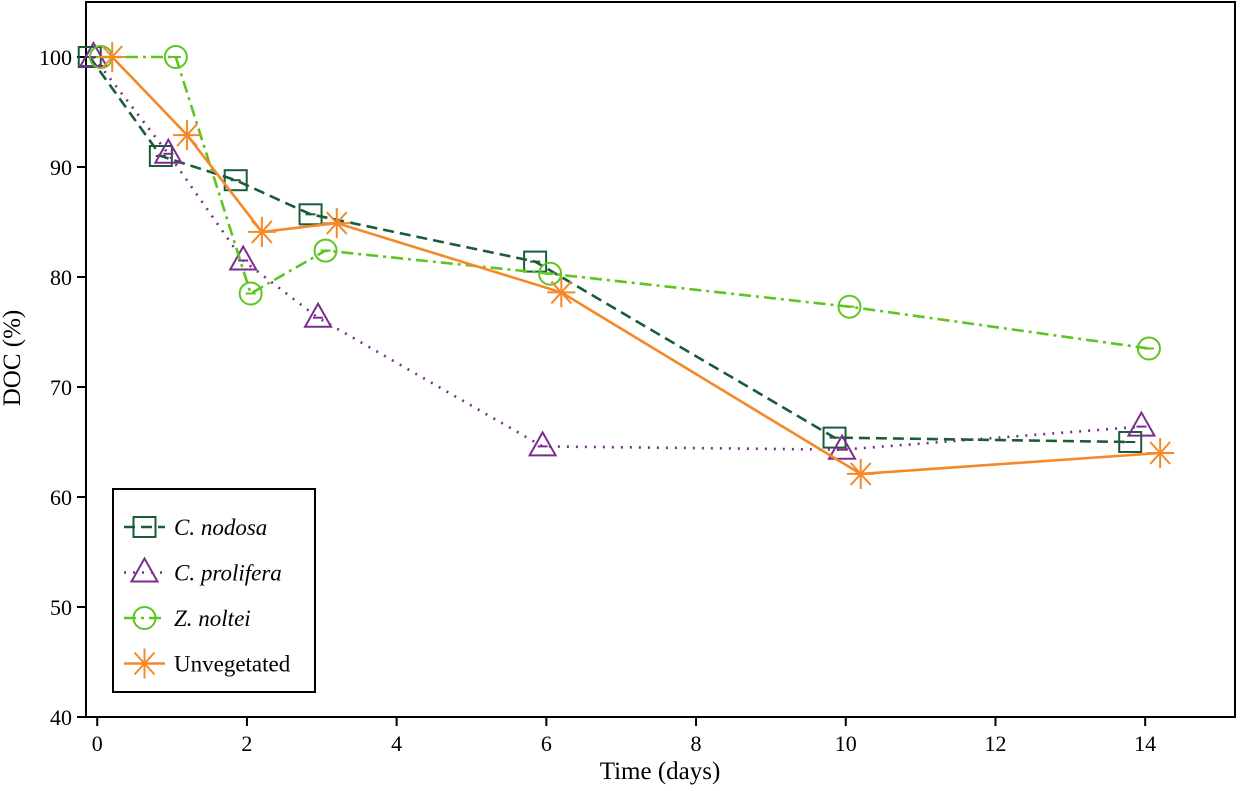 This screenshot has height=791, width=1241. I want to click on legend-label: C. prolifera, so click(228, 573).